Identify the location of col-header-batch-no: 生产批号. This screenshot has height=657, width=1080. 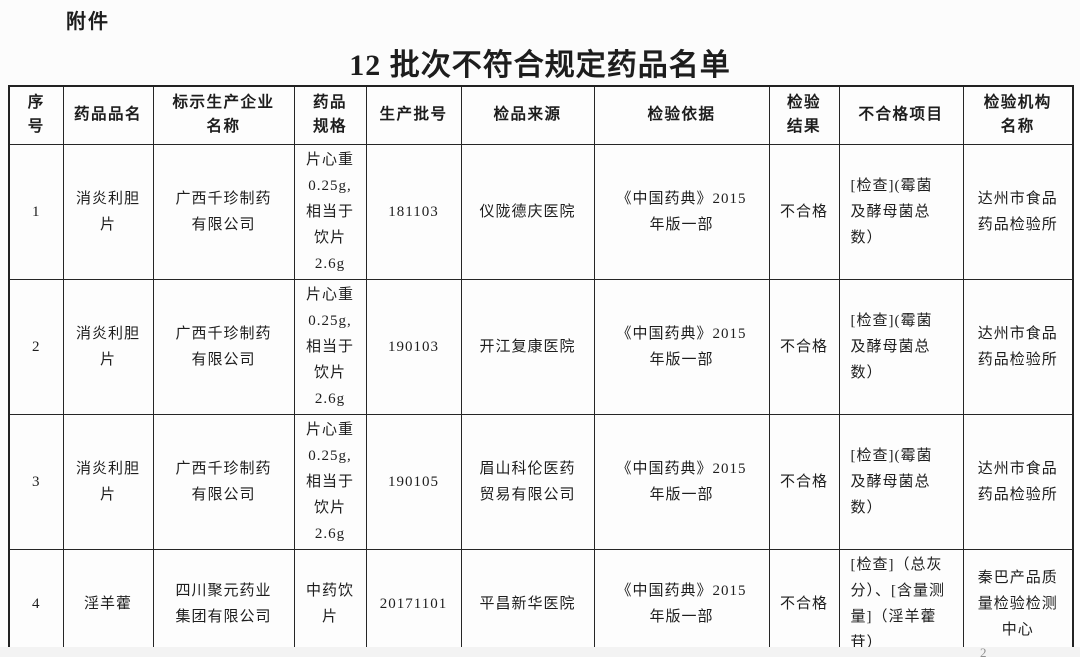
(413, 115).